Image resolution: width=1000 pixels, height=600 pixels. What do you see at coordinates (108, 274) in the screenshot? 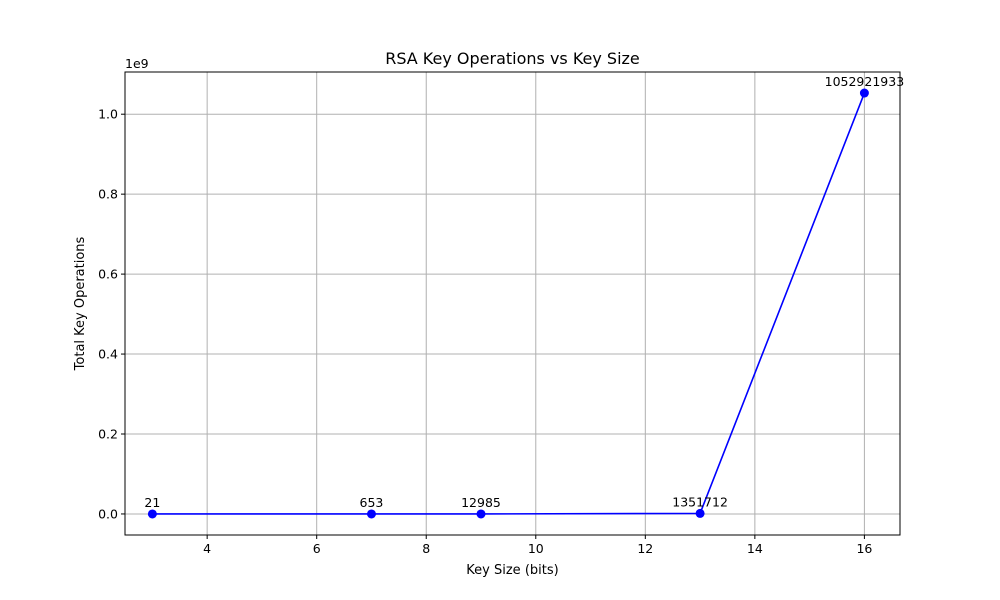
I see `y-tick-label: 0.6` at bounding box center [108, 274].